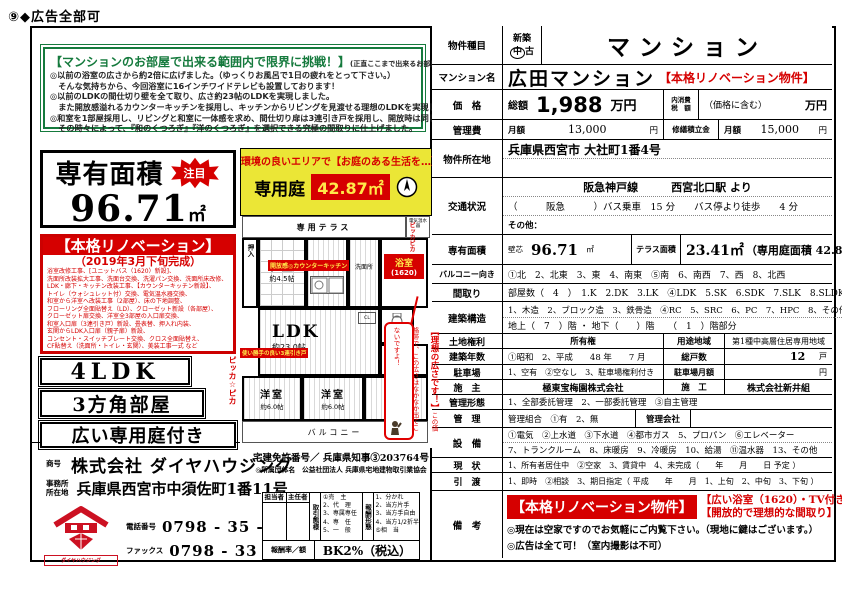 Image resolution: width=842 pixels, height=595 pixels. What do you see at coordinates (467, 206) in the screenshot?
I see `traffic-label: 交通状況` at bounding box center [467, 206].